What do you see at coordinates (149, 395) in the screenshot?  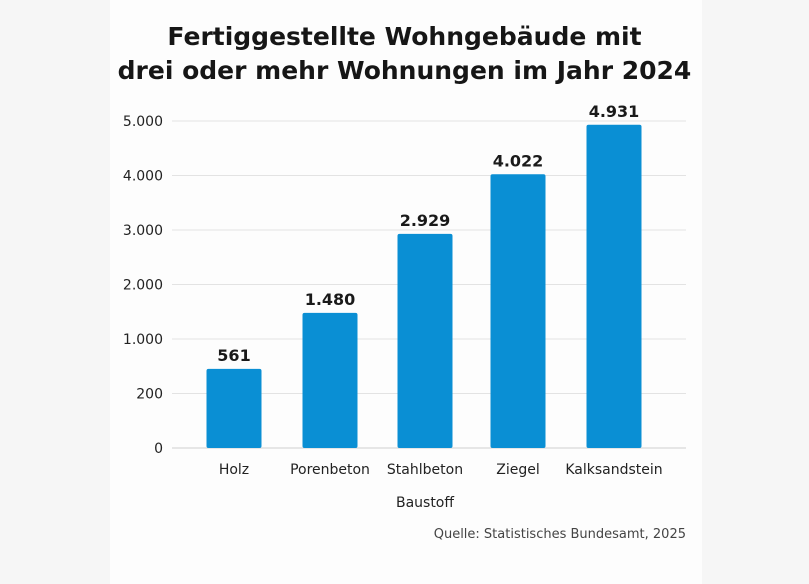 I see `y-tick-label: 200` at bounding box center [149, 395].